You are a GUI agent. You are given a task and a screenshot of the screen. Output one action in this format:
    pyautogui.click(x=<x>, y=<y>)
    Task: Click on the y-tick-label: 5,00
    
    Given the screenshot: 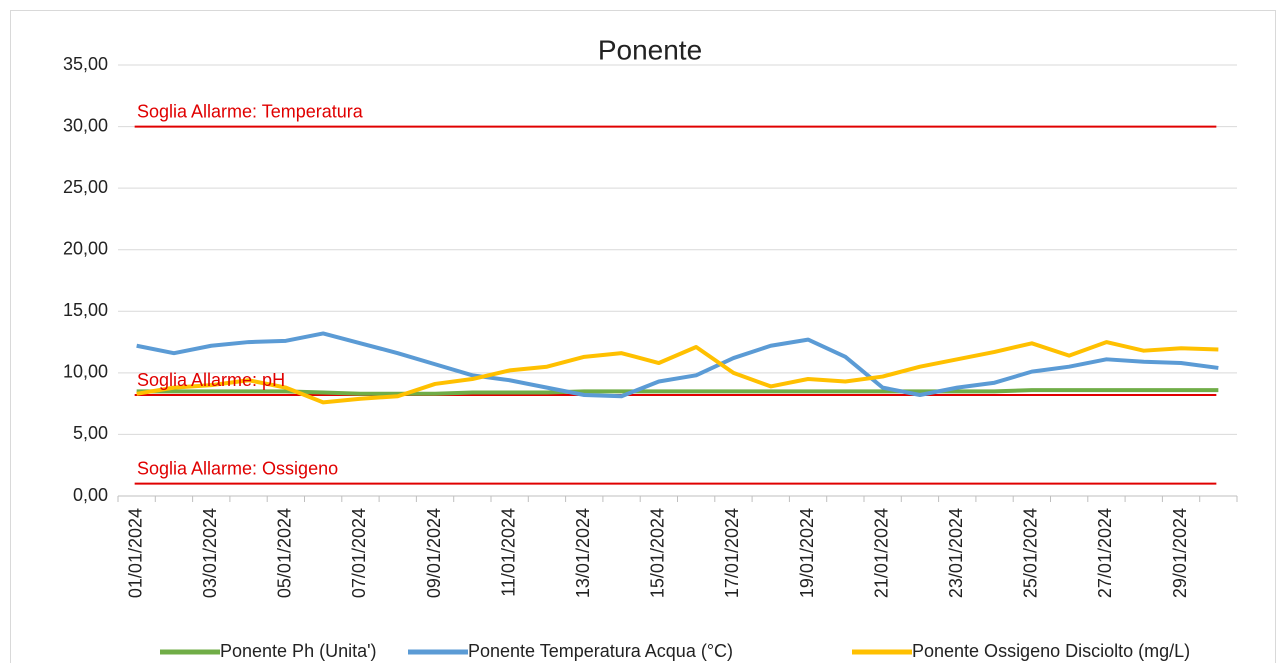 What is the action you would take?
    pyautogui.click(x=90, y=433)
    